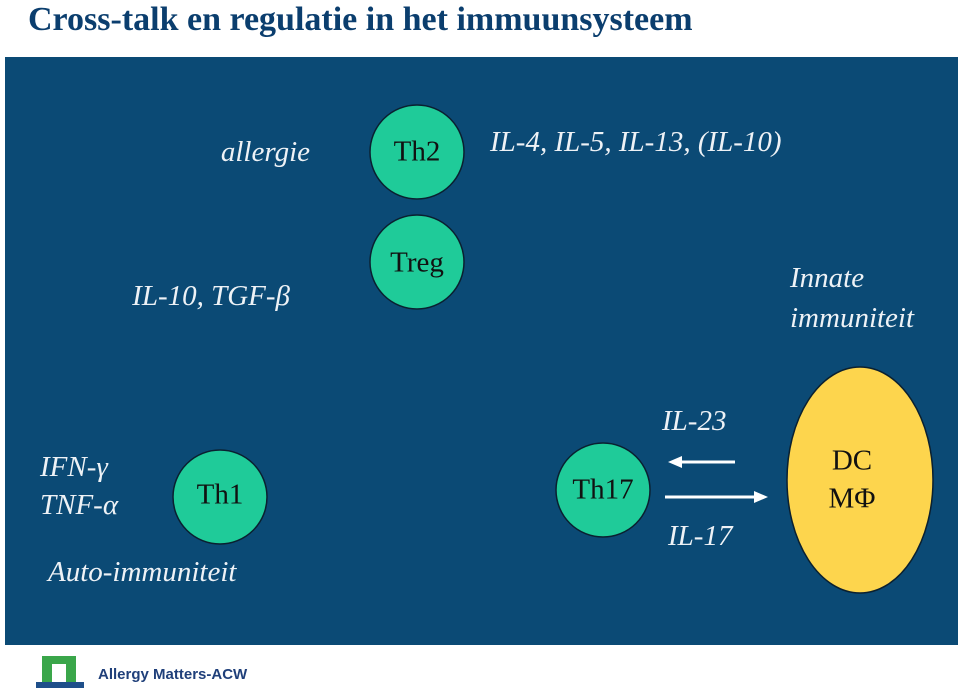  I want to click on node-label: Th17, so click(602, 490).